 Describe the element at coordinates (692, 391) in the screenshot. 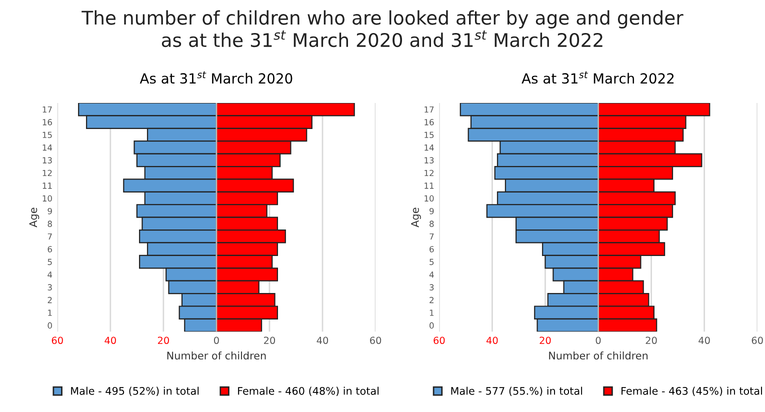

I see `legend-label: Female - 463 (45%) in total` at that location.